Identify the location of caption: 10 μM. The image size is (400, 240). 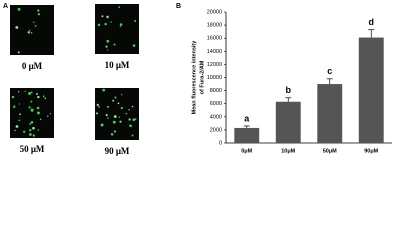
(117, 65).